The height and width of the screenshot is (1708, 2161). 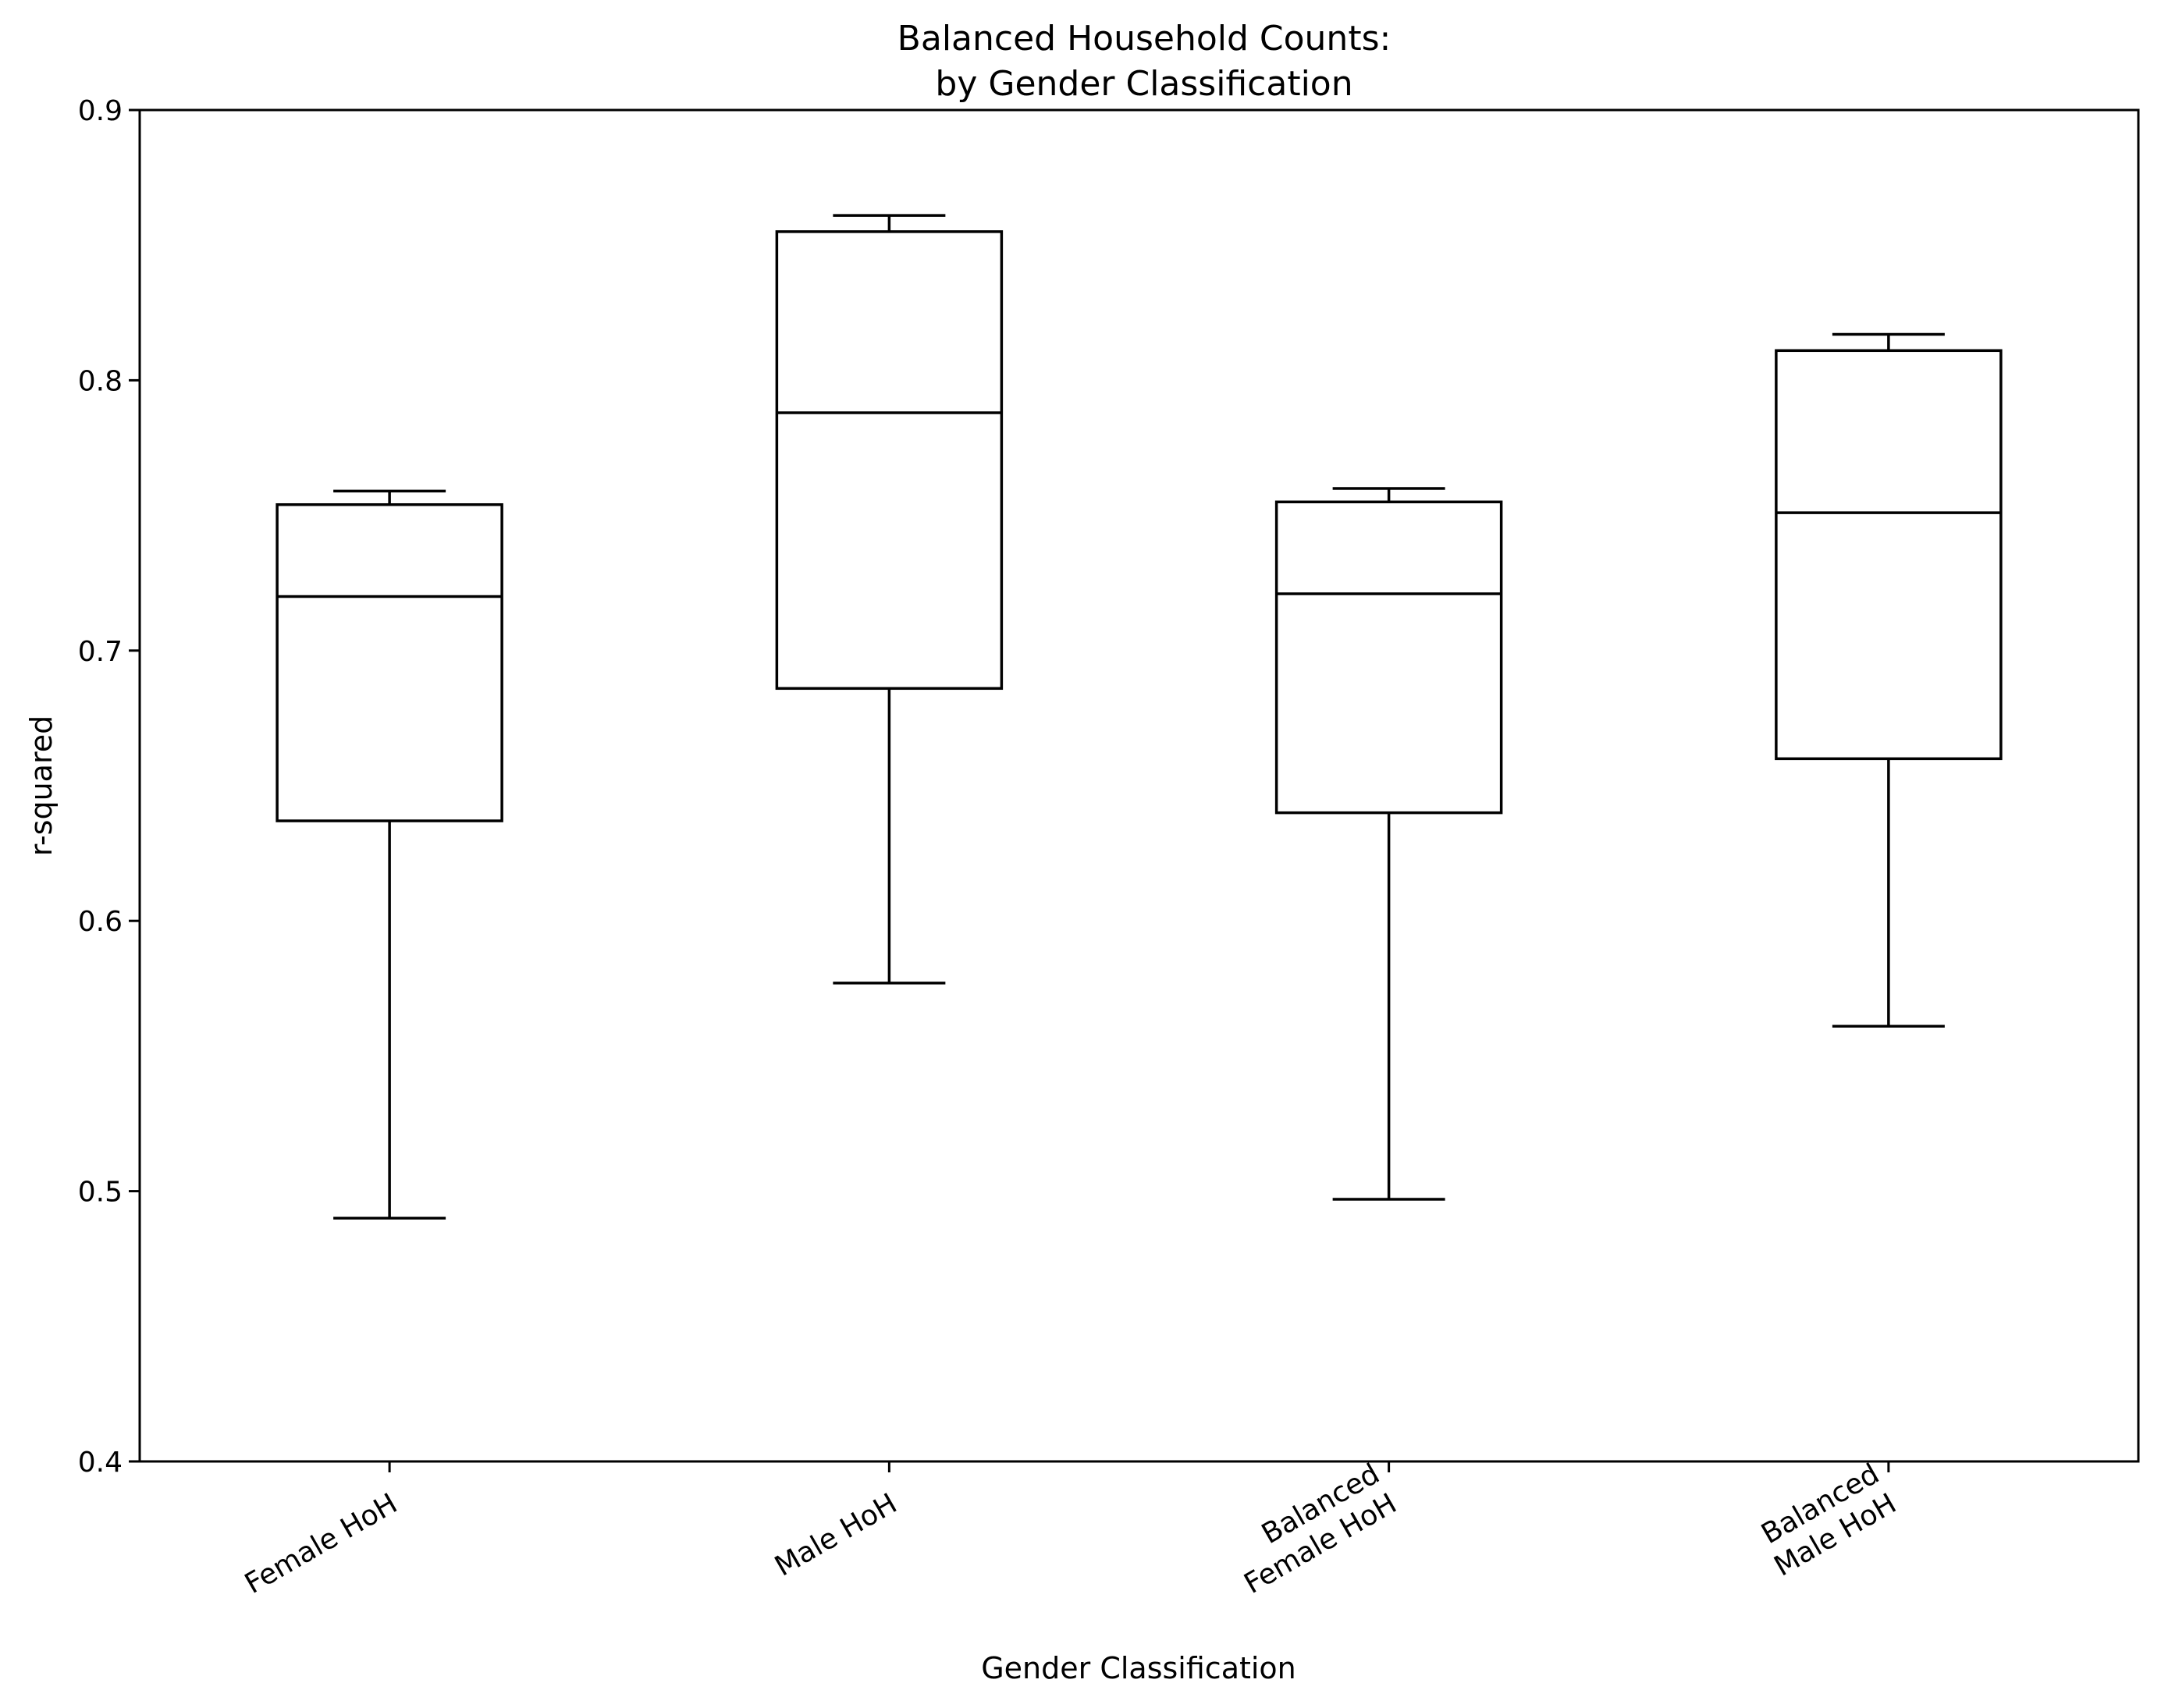 I want to click on y-tick-label: 0.7, so click(x=101, y=652).